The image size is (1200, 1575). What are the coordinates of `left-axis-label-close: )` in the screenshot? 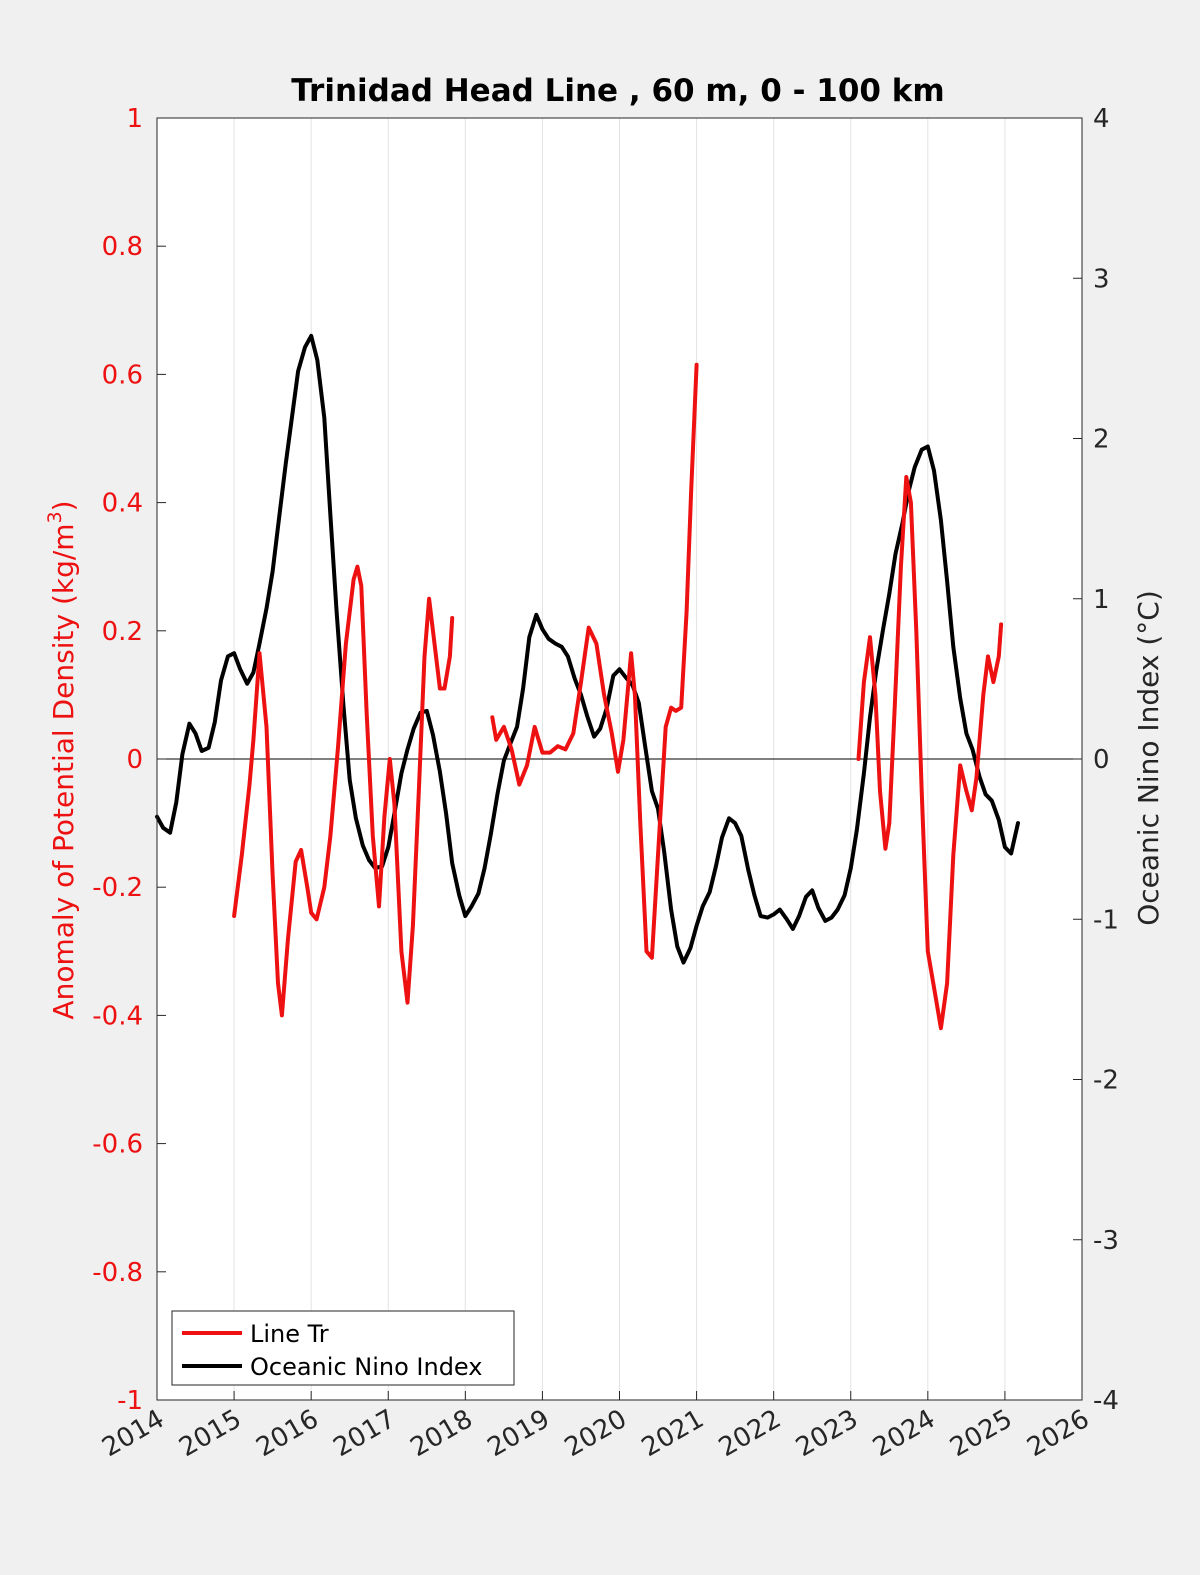 It's located at (63, 505).